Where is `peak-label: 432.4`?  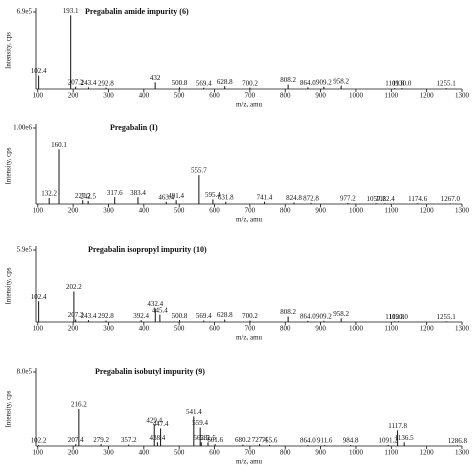
peak-label: 432.4 is located at coordinates (155, 304).